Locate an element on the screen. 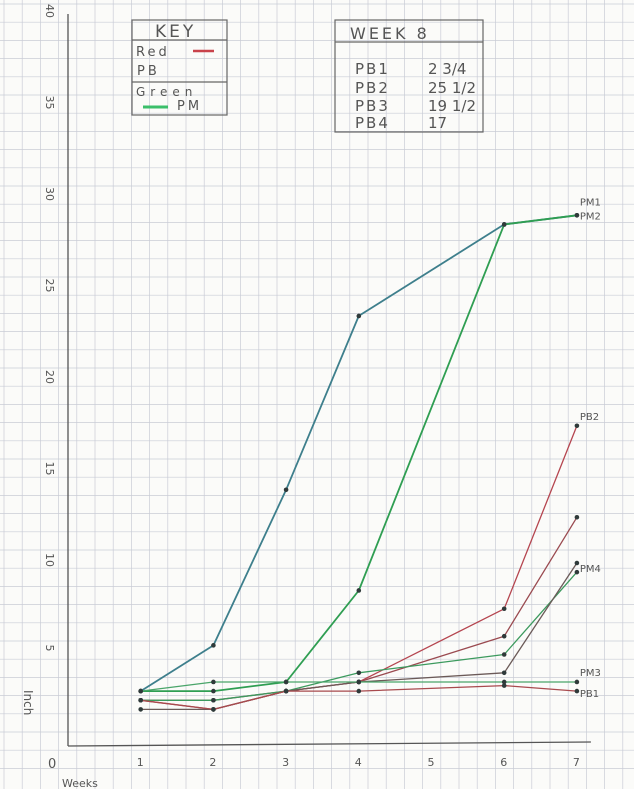  x-axis-label: Weeks is located at coordinates (80, 783).